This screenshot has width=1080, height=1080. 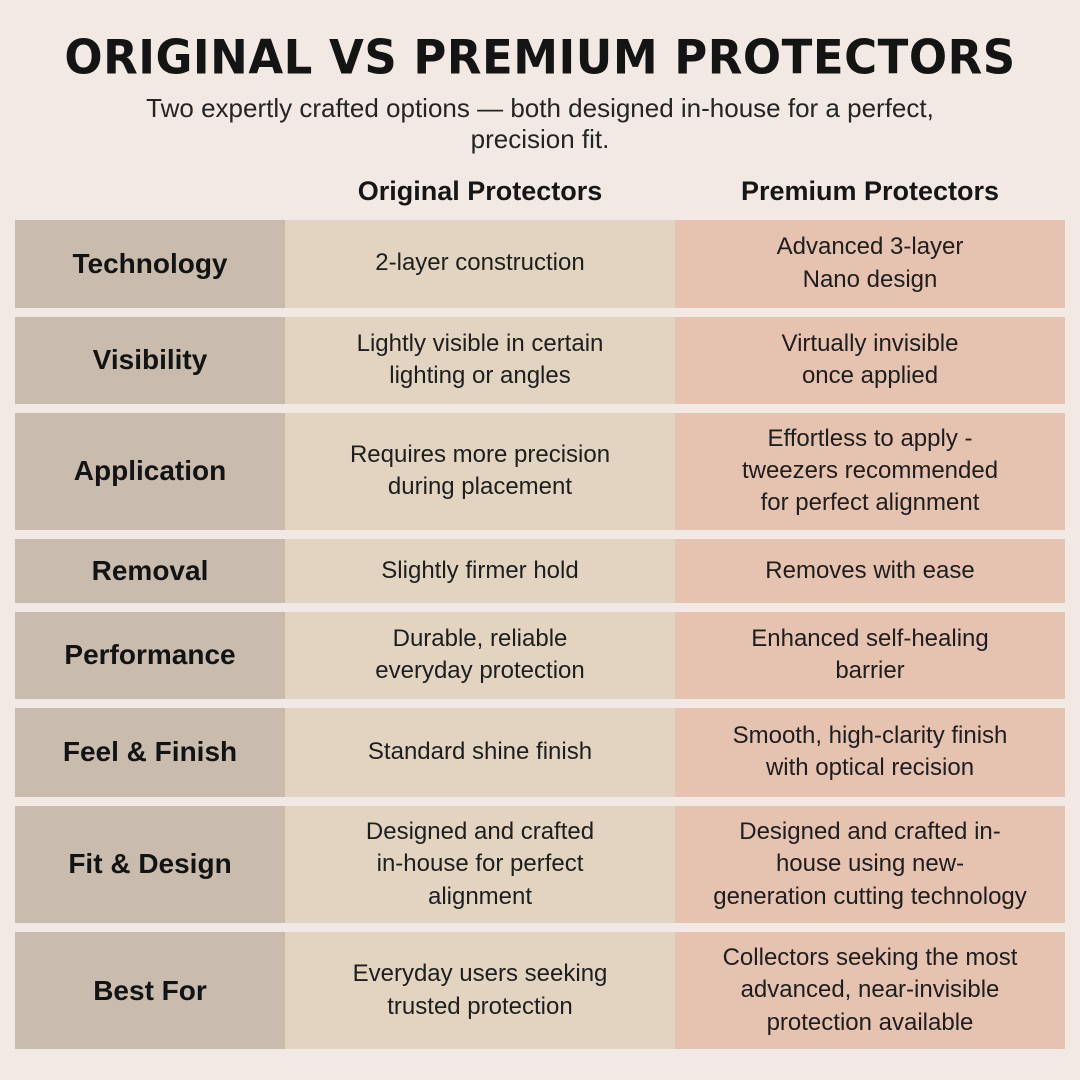 I want to click on row-label-cell: Feel & Finish, so click(x=150, y=752).